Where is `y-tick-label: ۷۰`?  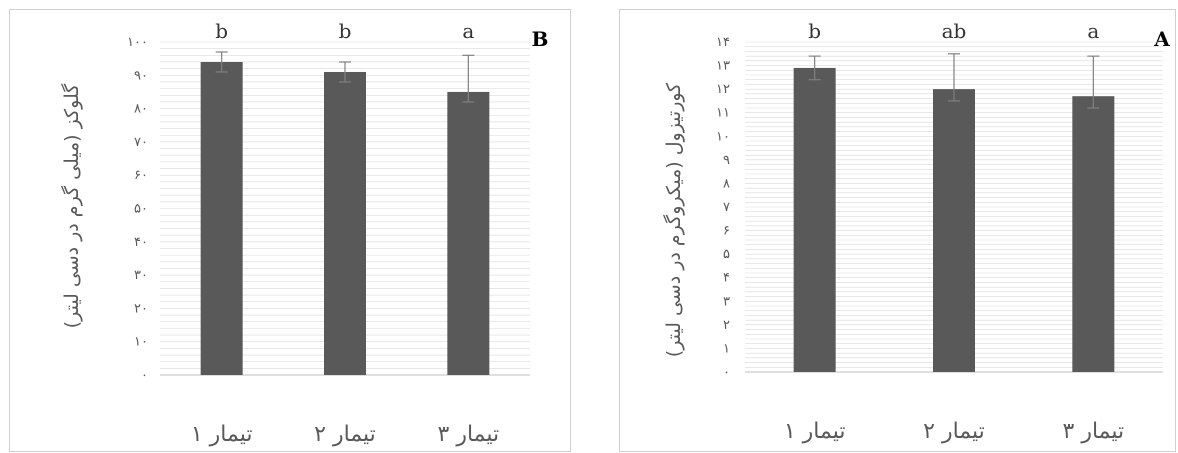
y-tick-label: ۷۰ is located at coordinates (141, 142).